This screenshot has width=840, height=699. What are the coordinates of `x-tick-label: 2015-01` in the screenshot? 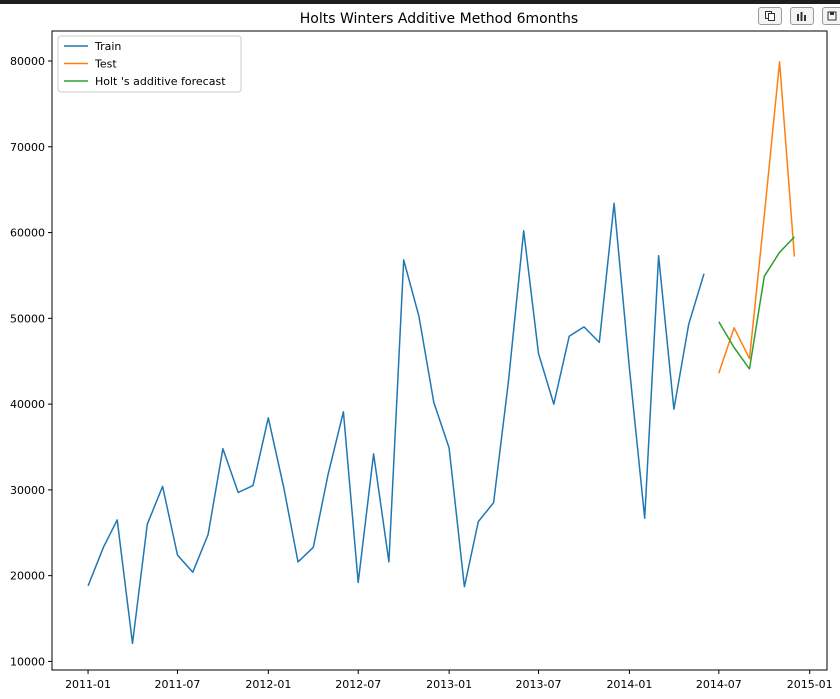 It's located at (810, 684).